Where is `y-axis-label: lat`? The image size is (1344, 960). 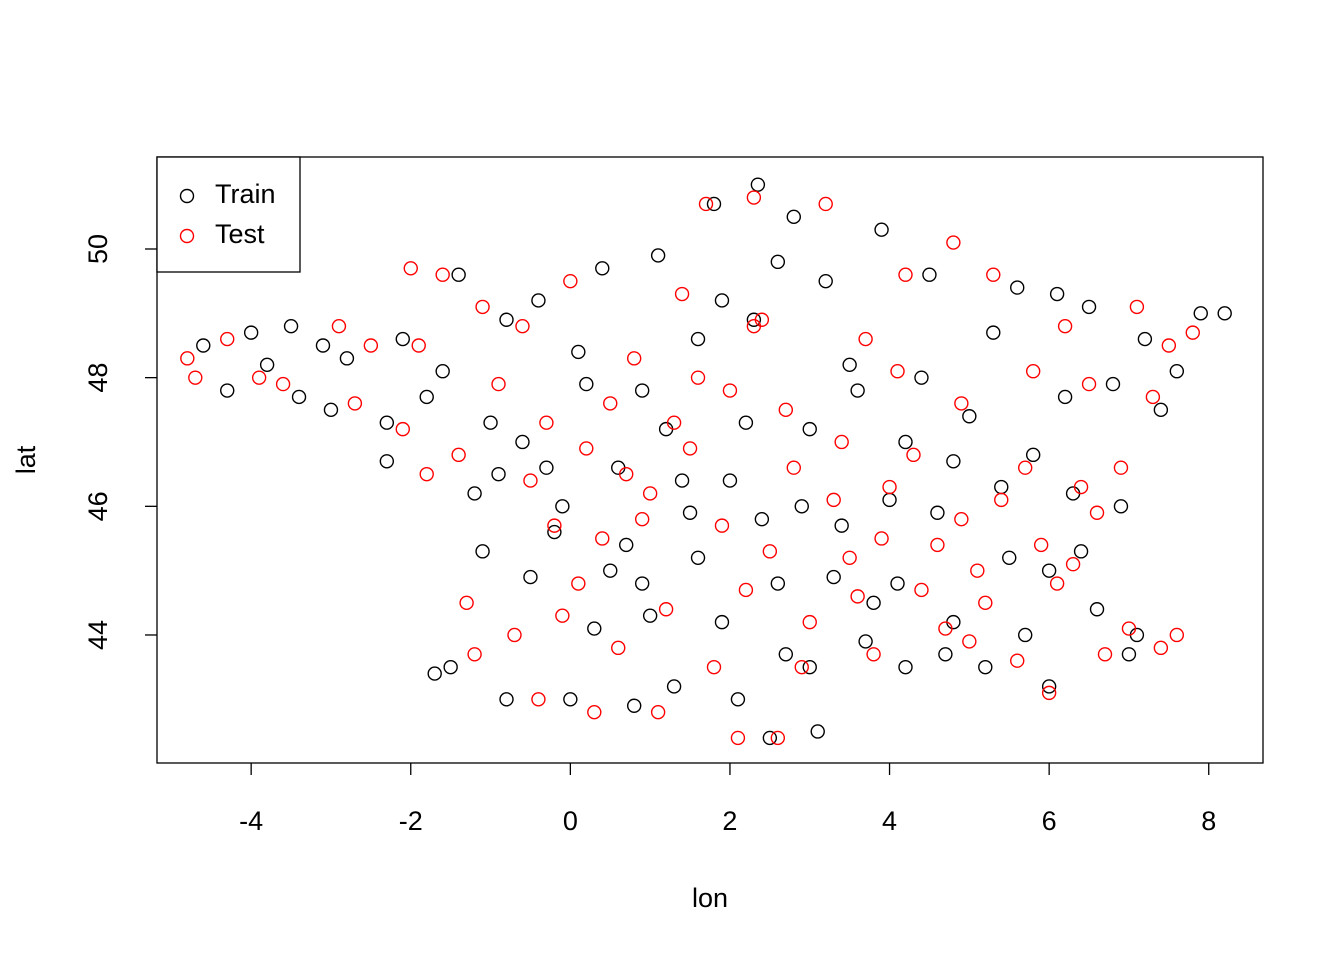
y-axis-label: lat is located at coordinates (26, 459).